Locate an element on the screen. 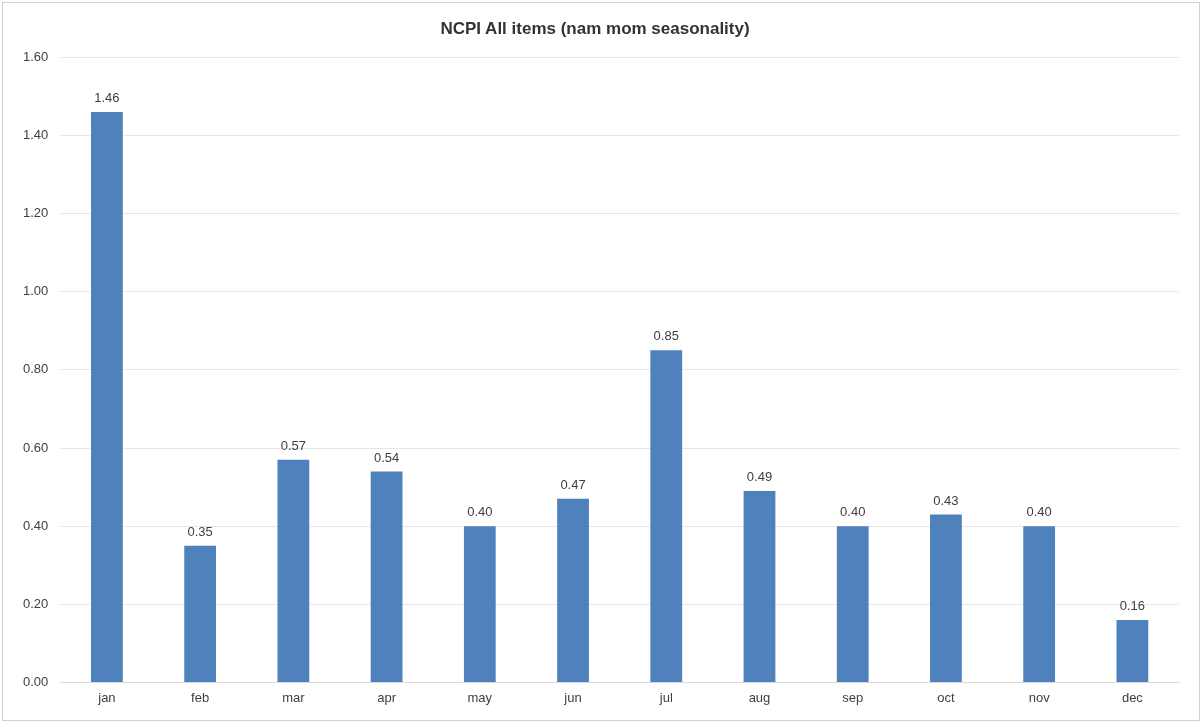 This screenshot has height=725, width=1204. x-tick-label: may is located at coordinates (480, 697).